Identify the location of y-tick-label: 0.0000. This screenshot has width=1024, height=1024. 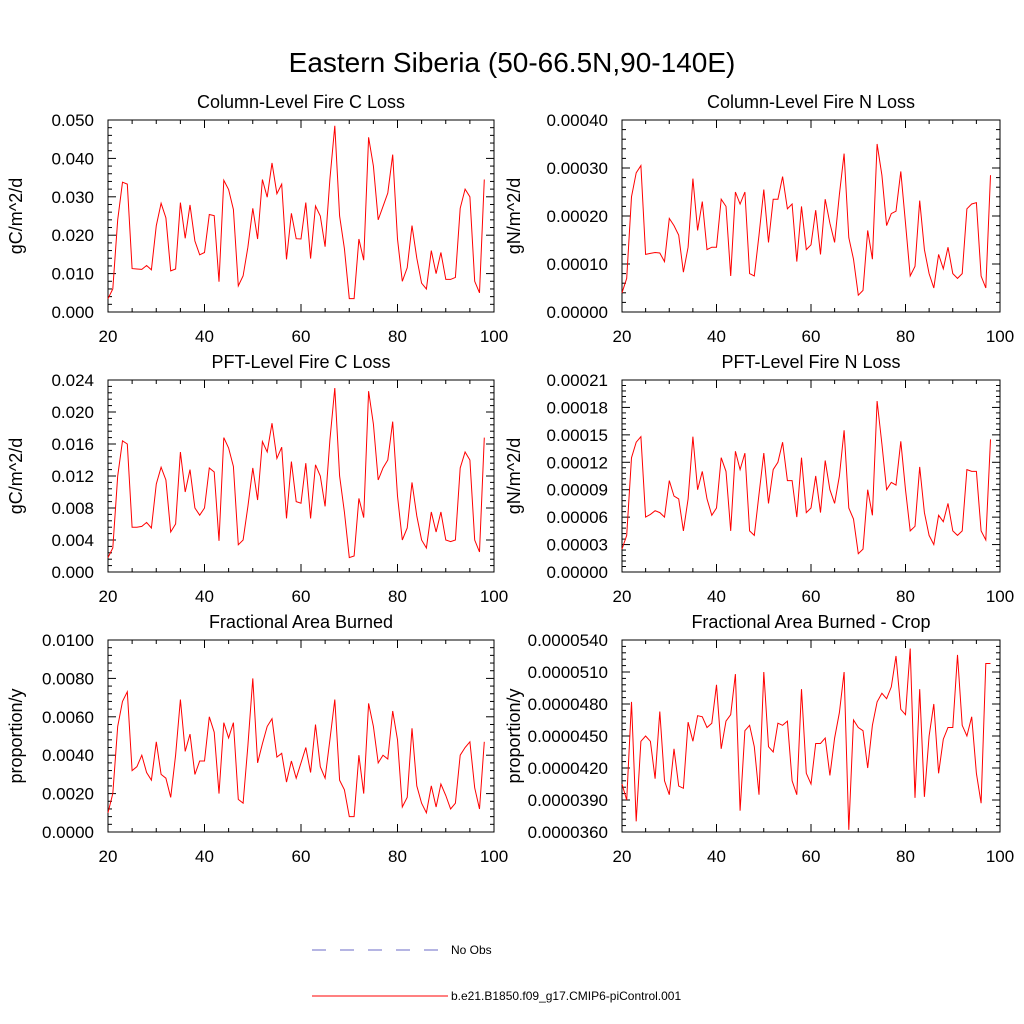
(68, 832).